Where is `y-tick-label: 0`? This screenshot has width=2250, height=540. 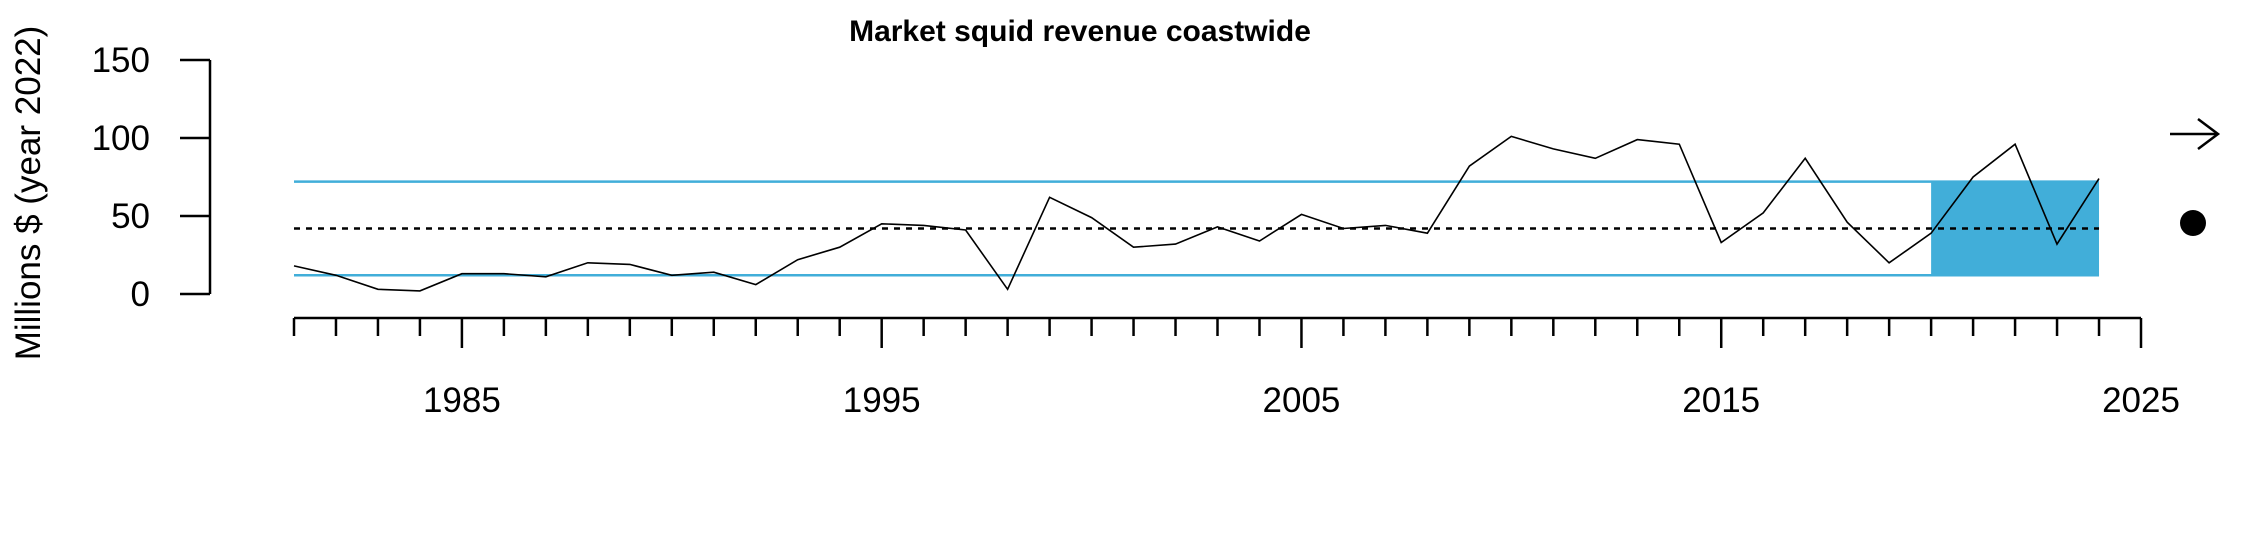 y-tick-label: 0 is located at coordinates (140, 294).